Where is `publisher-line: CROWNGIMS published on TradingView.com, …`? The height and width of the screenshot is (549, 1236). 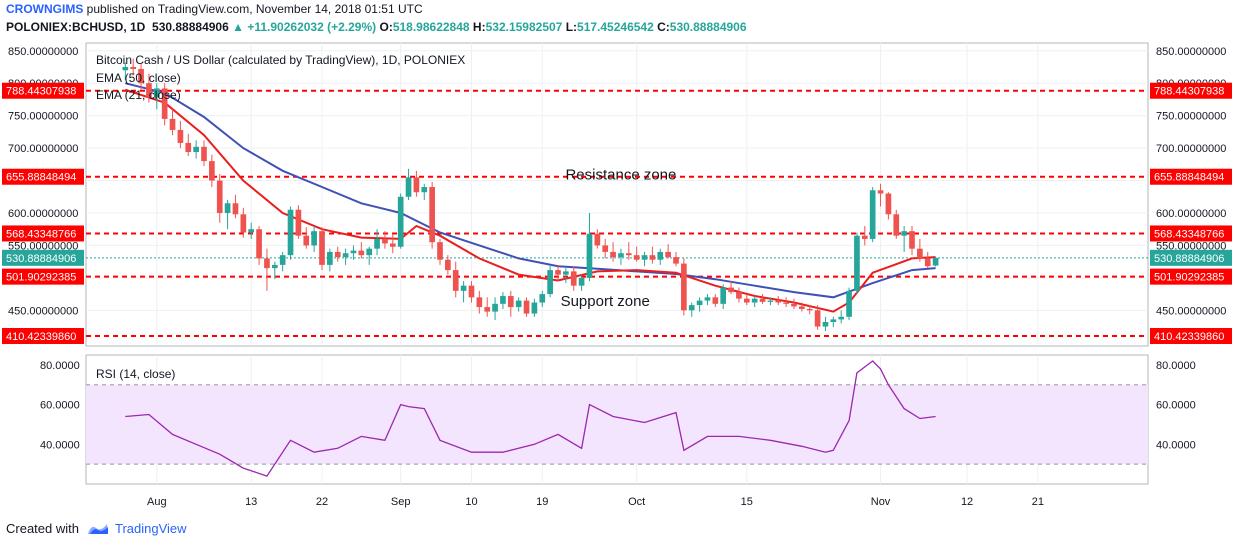 publisher-line: CROWNGIMS published on TradingView.com, … is located at coordinates (214, 9).